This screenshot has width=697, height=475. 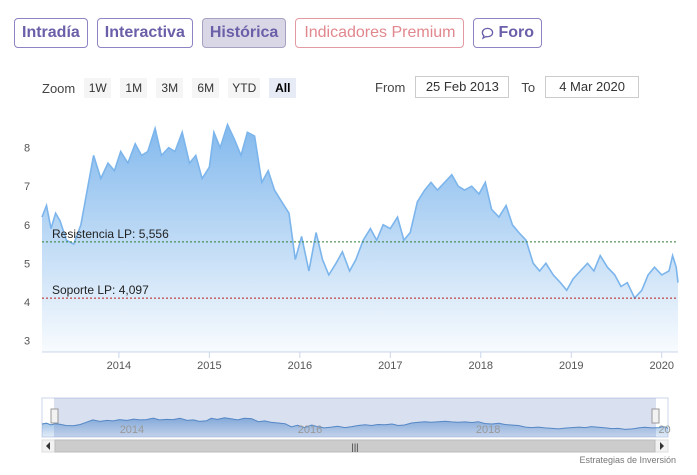 I want to click on x-tick-label: 2015, so click(x=209, y=366).